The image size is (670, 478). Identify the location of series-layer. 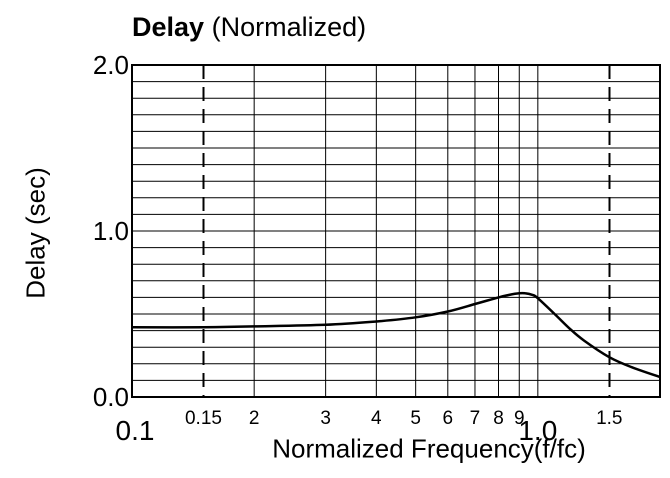
(396, 335).